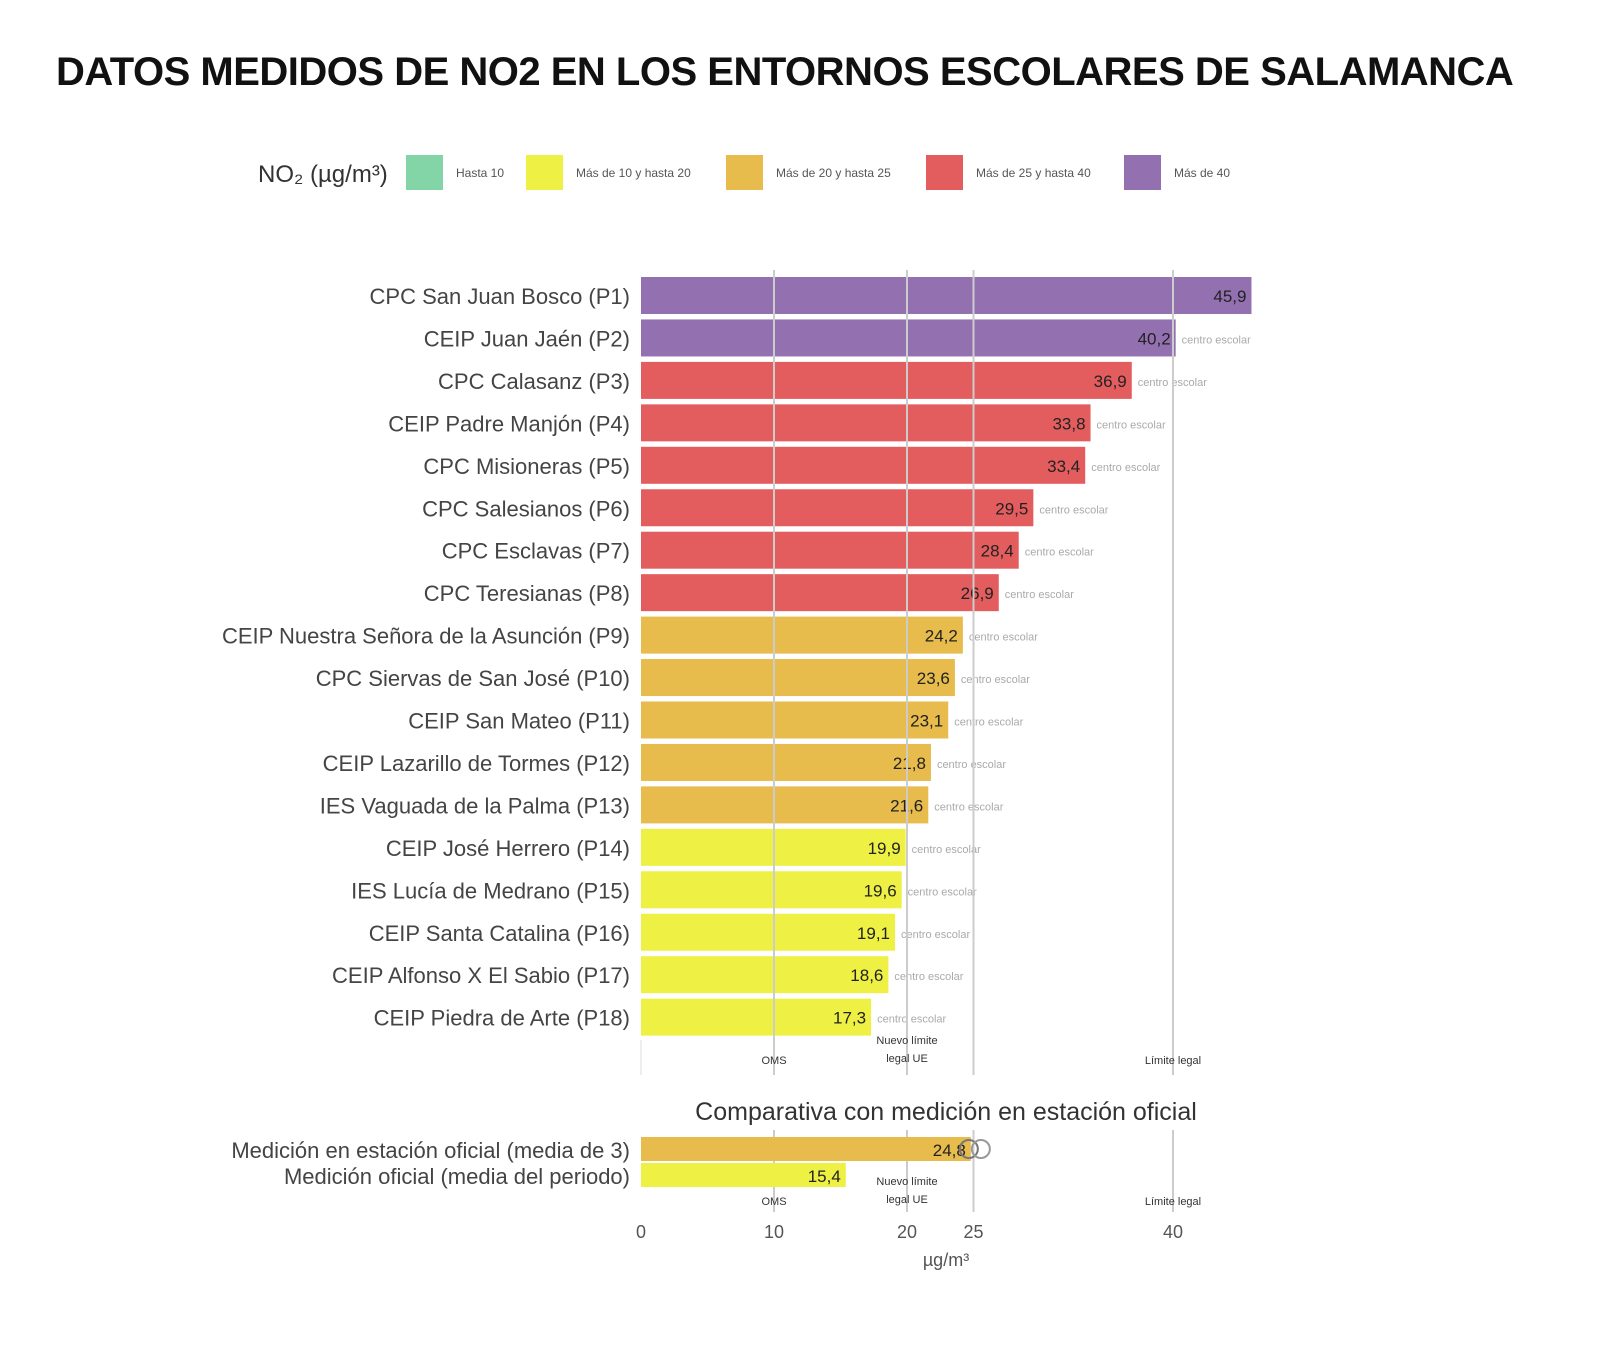  What do you see at coordinates (1110, 381) in the screenshot?
I see `data-label: 36,9` at bounding box center [1110, 381].